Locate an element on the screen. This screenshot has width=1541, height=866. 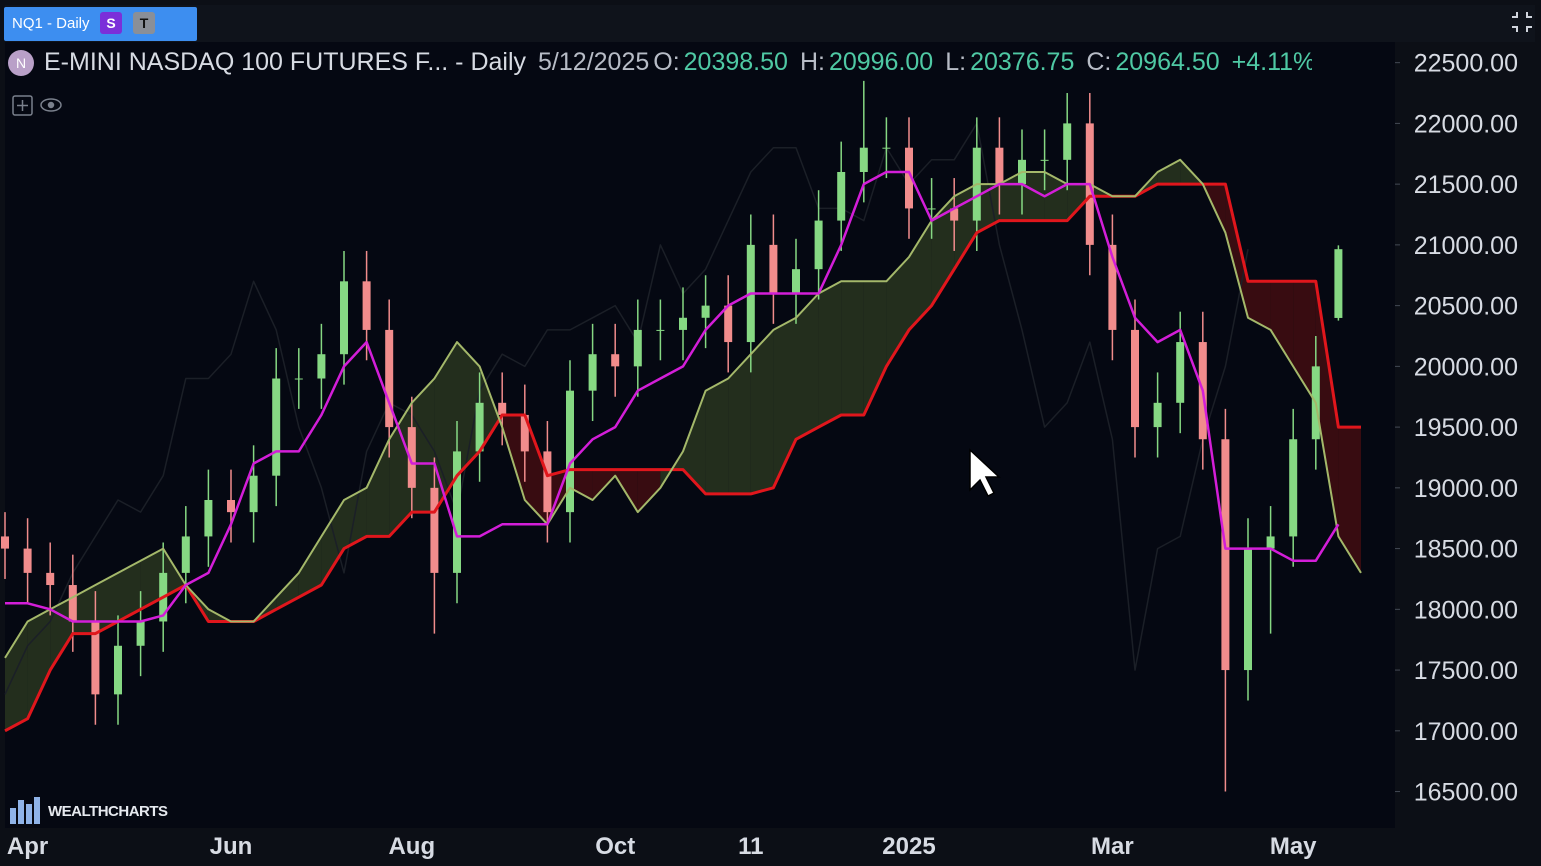
y-tick-label: 20500.00 is located at coordinates (1466, 307).